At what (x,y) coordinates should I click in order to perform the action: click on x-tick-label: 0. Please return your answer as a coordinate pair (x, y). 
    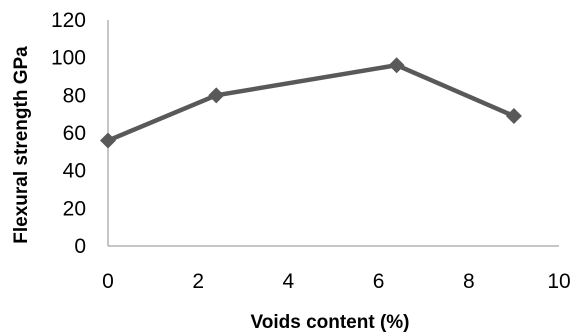
    Looking at the image, I should click on (108, 281).